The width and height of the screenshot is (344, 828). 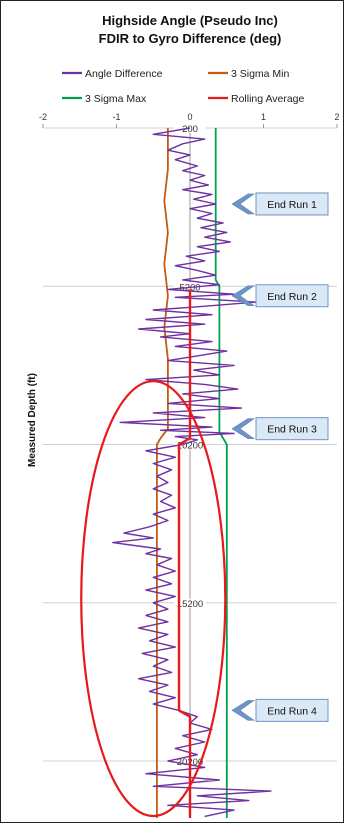 I want to click on series-line-3-sigma-max, so click(x=221, y=473).